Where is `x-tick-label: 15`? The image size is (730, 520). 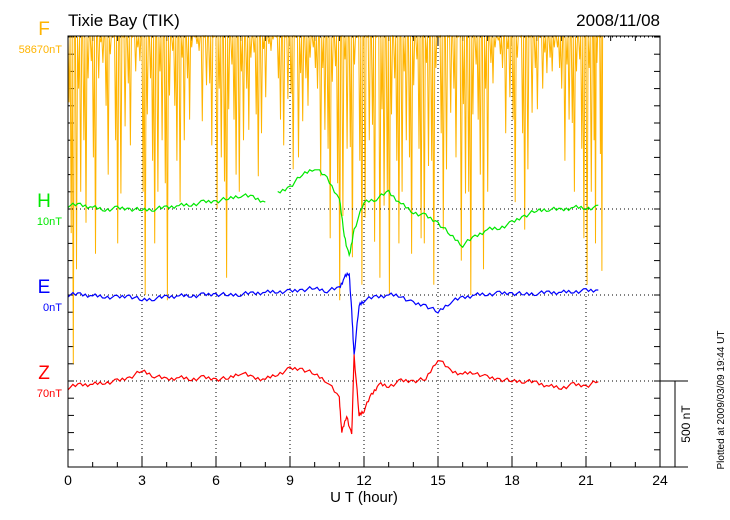 x-tick-label: 15 is located at coordinates (438, 480).